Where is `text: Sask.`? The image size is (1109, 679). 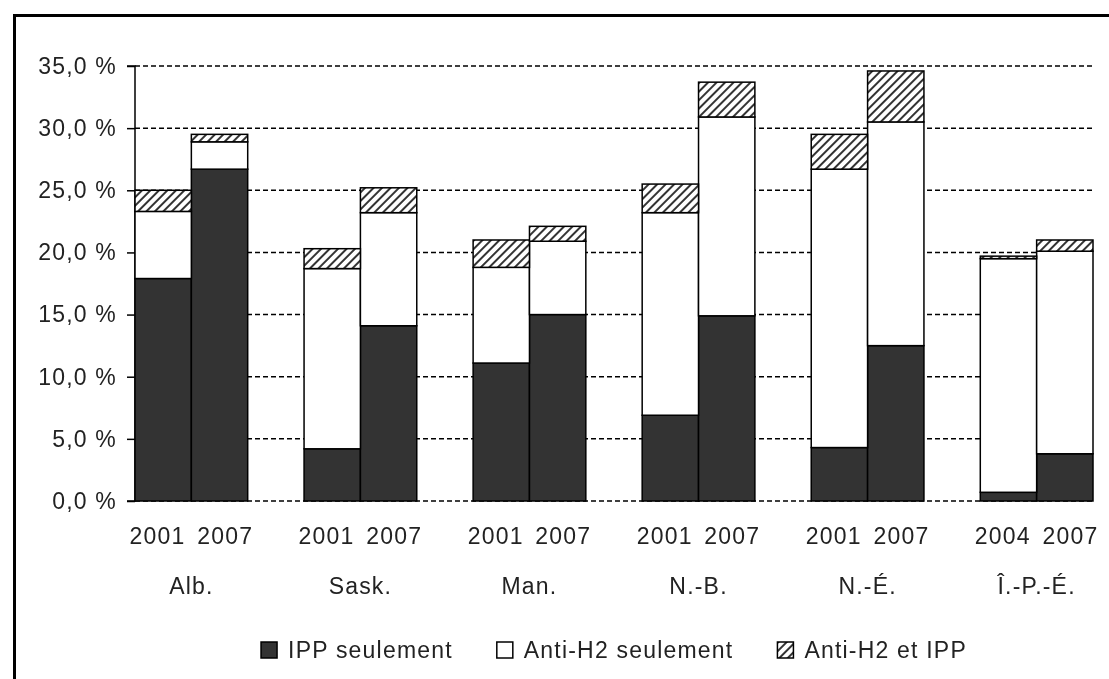 text: Sask. is located at coordinates (360, 586).